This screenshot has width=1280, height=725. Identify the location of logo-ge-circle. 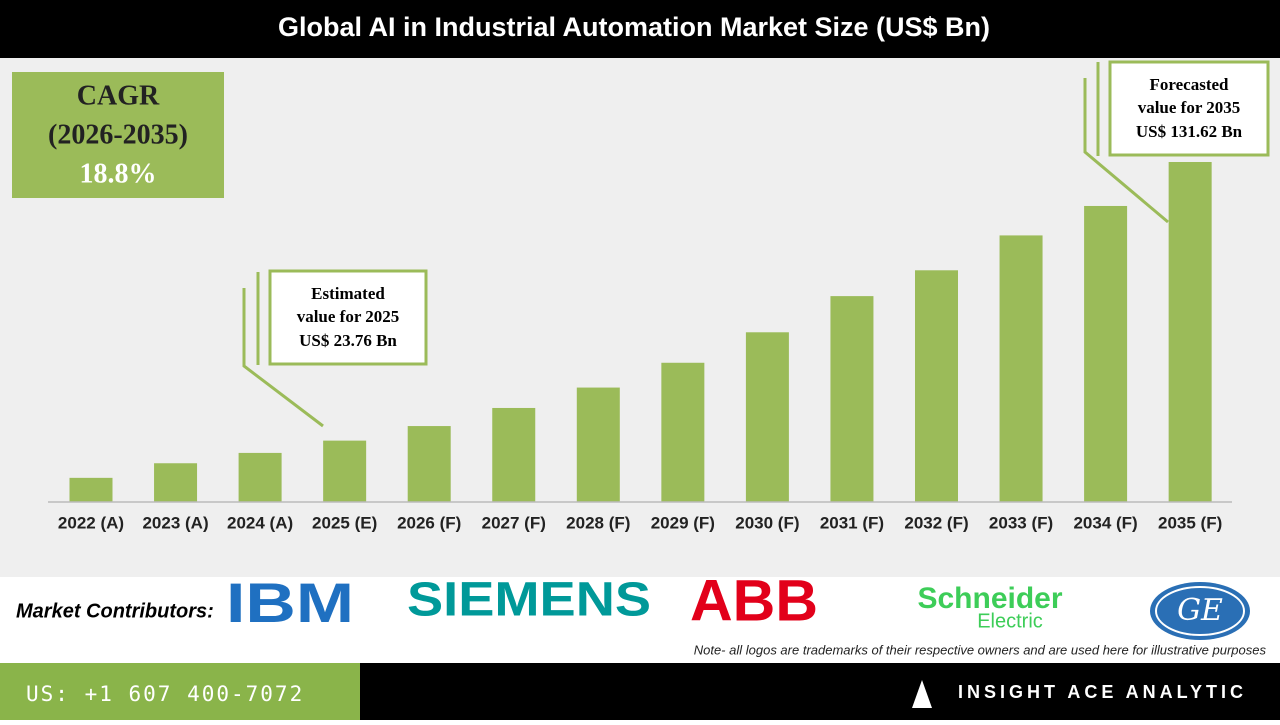
(1200, 611).